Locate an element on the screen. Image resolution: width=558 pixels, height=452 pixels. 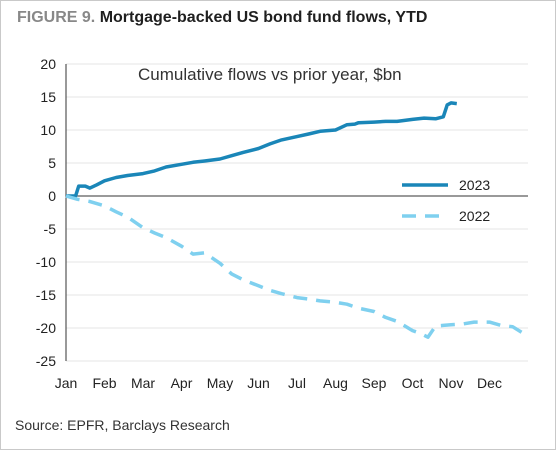
y-tick-label: 0 is located at coordinates (52, 196).